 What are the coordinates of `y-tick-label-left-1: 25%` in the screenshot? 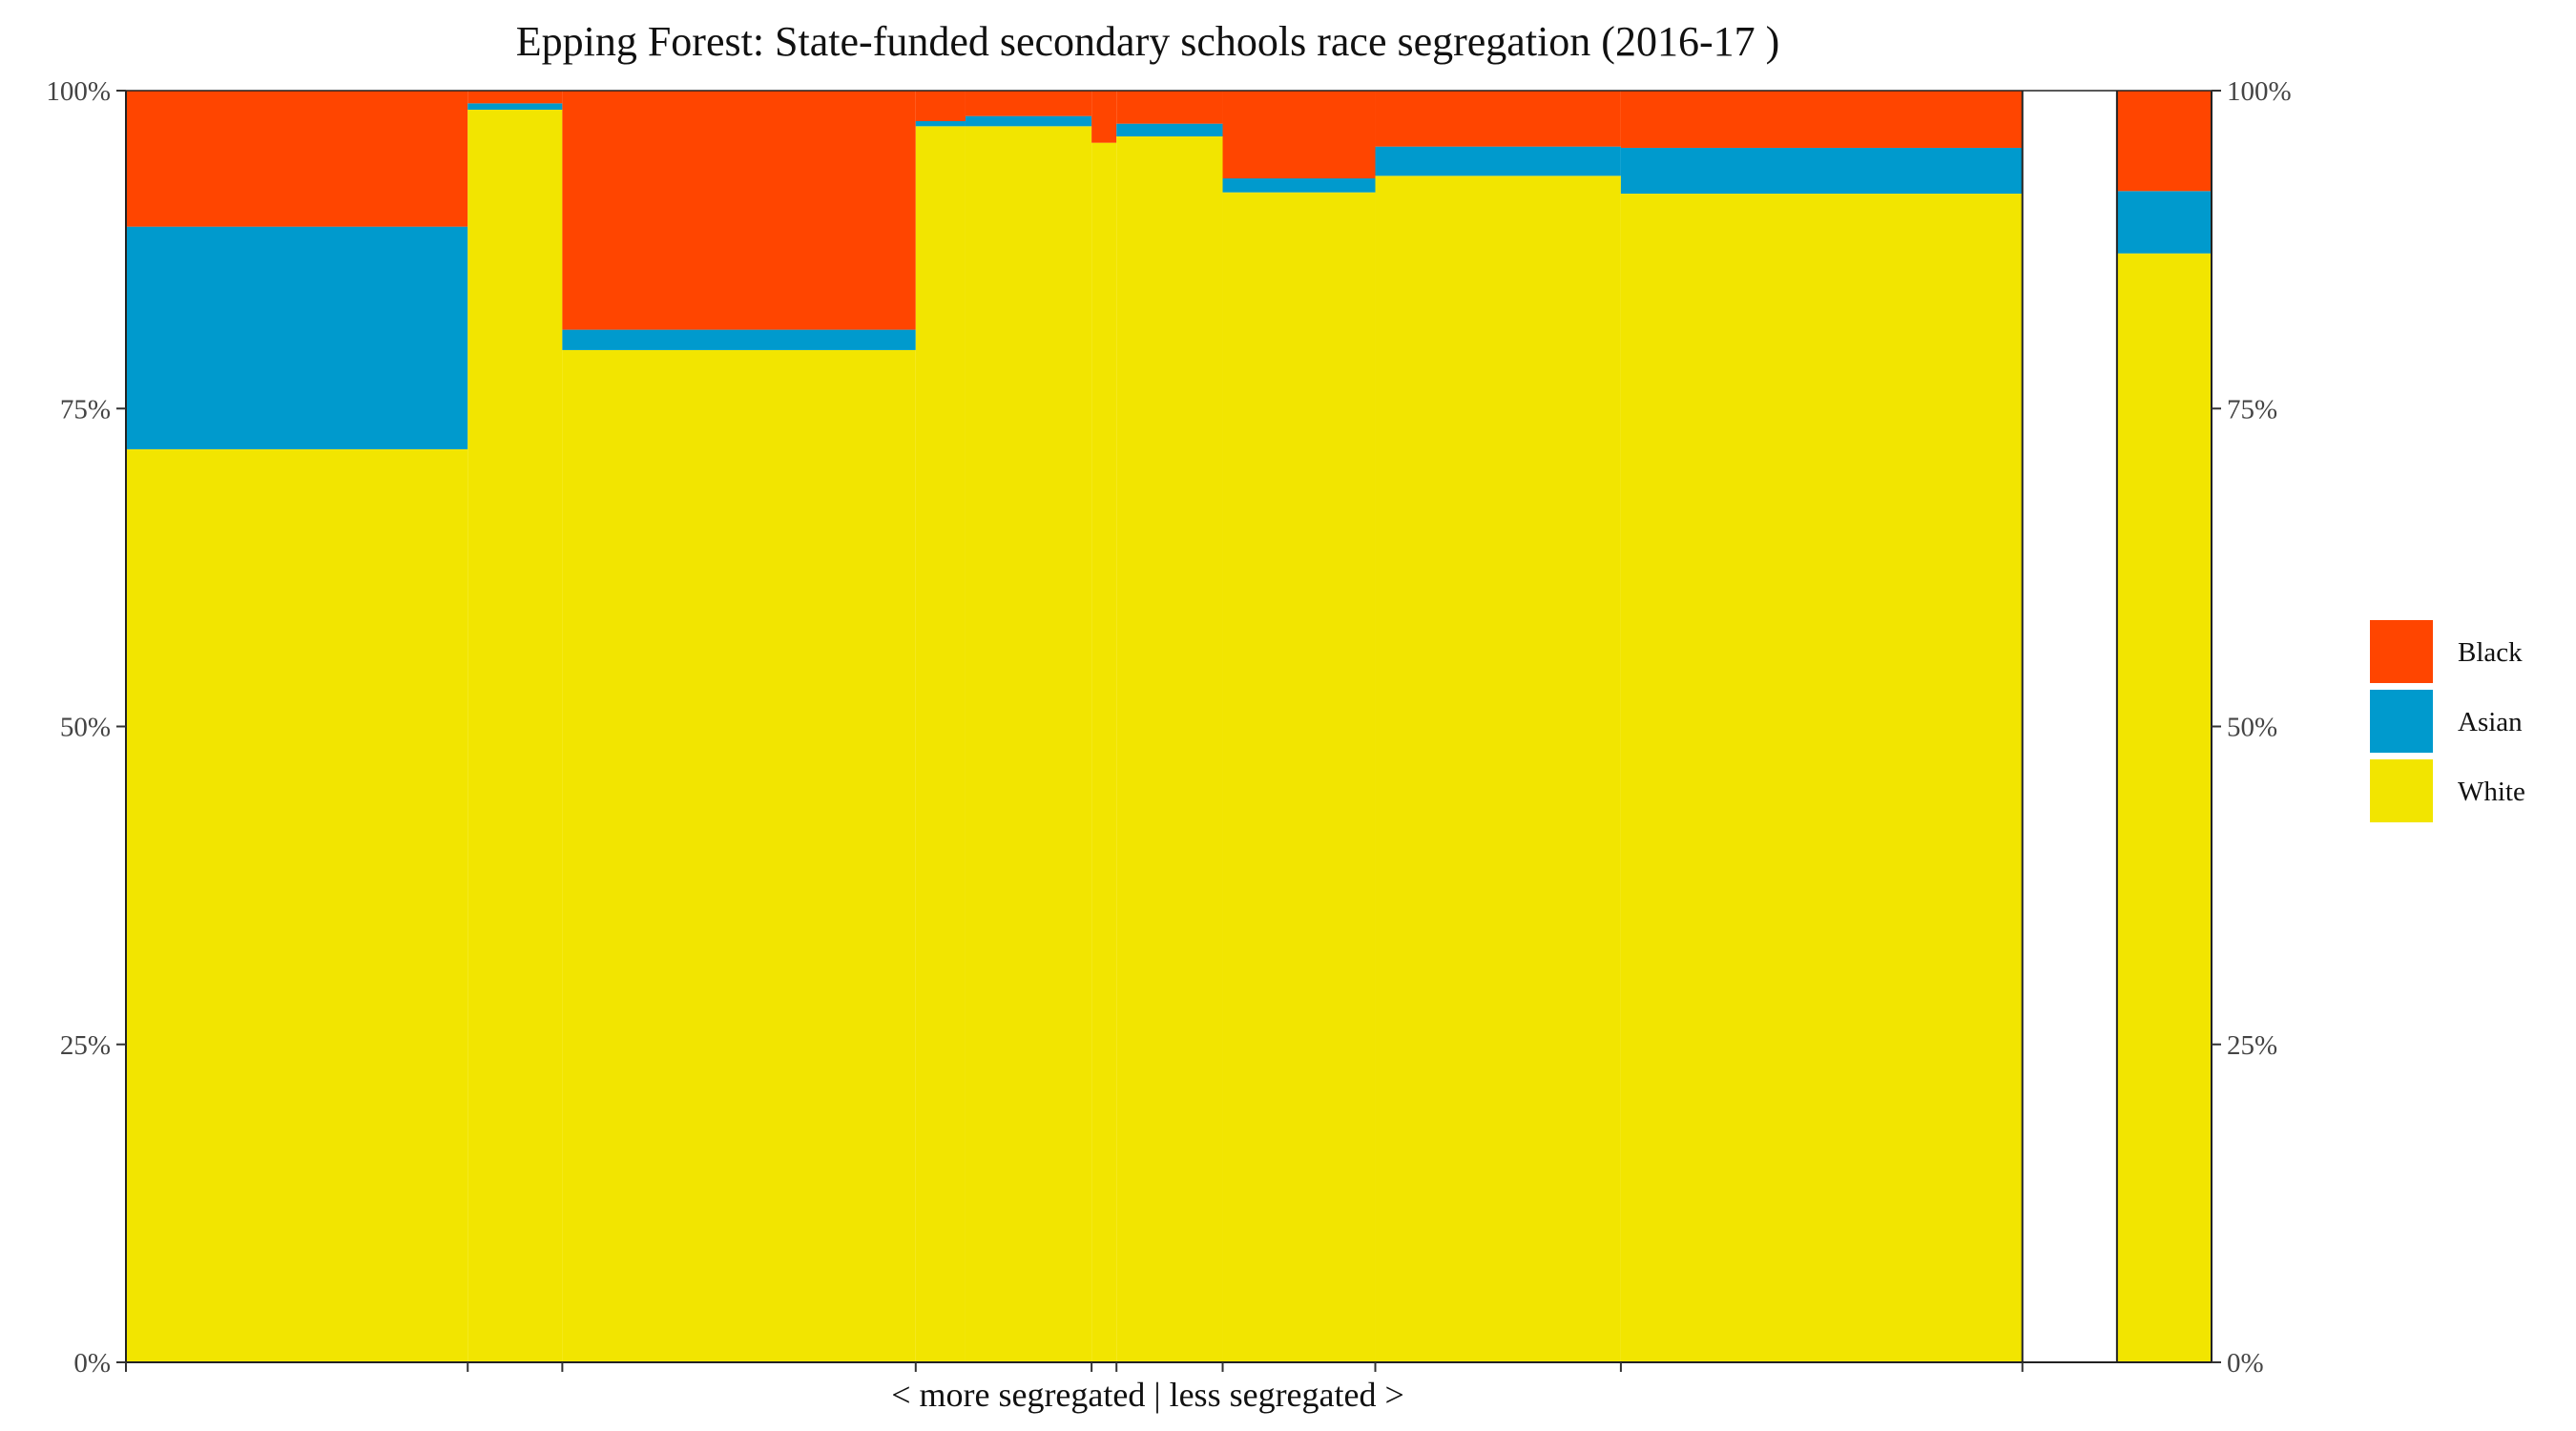 It's located at (85, 1045).